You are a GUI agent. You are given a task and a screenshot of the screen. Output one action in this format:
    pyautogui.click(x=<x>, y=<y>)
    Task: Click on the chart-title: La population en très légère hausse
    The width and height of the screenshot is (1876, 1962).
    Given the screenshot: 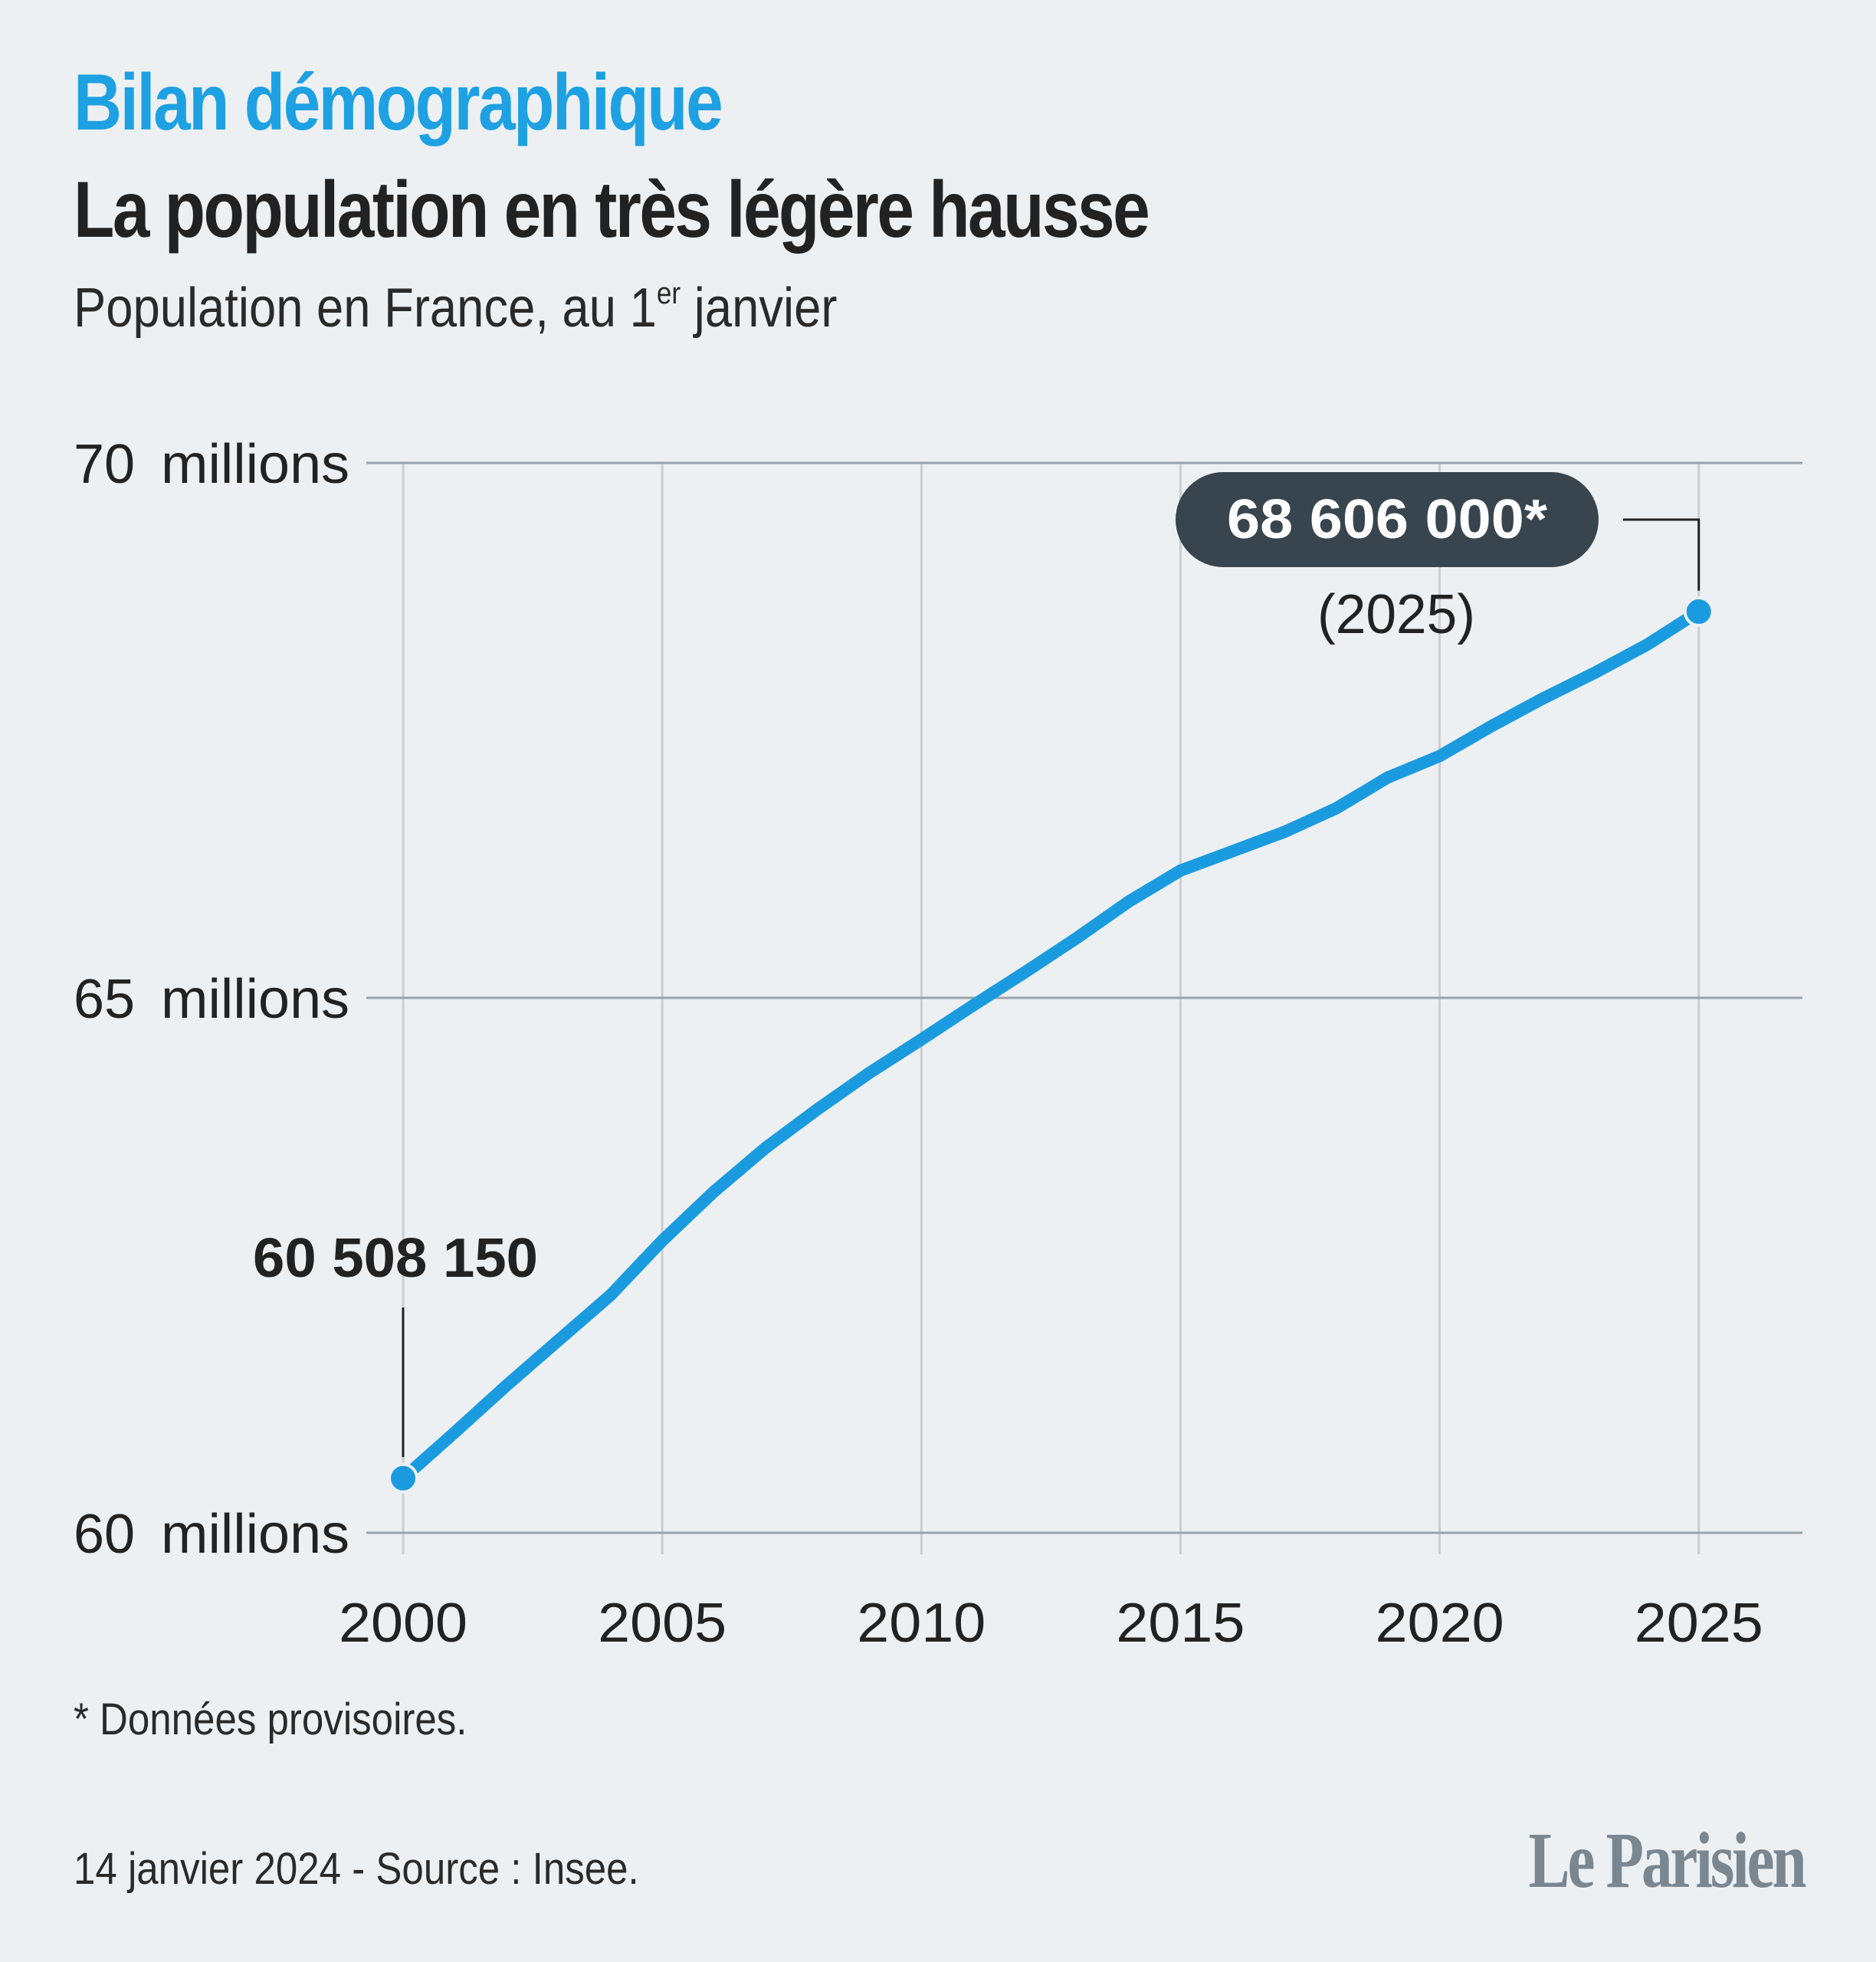 What is the action you would take?
    pyautogui.click(x=612, y=210)
    